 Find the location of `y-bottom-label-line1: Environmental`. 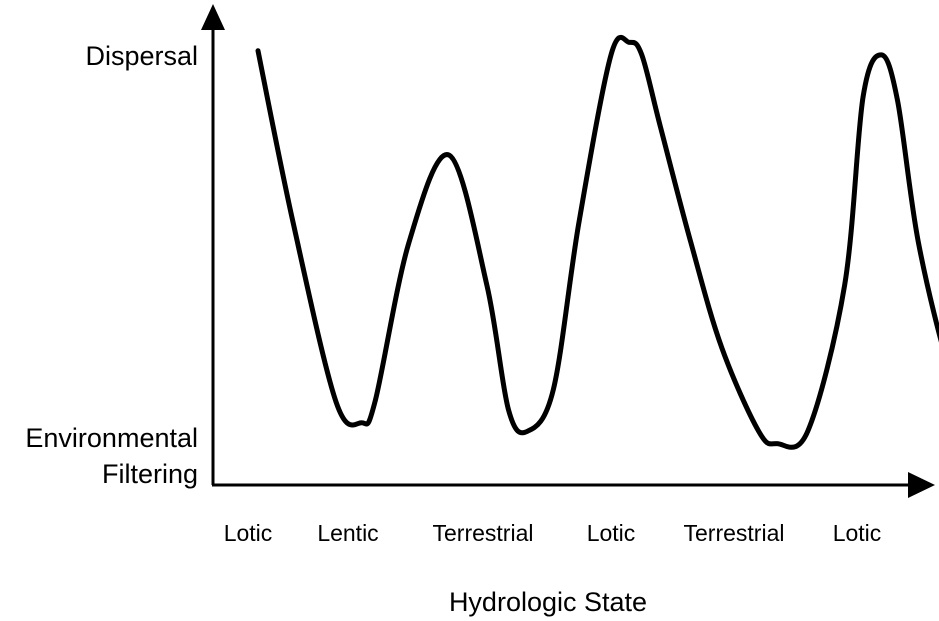

y-bottom-label-line1: Environmental is located at coordinates (111, 438).